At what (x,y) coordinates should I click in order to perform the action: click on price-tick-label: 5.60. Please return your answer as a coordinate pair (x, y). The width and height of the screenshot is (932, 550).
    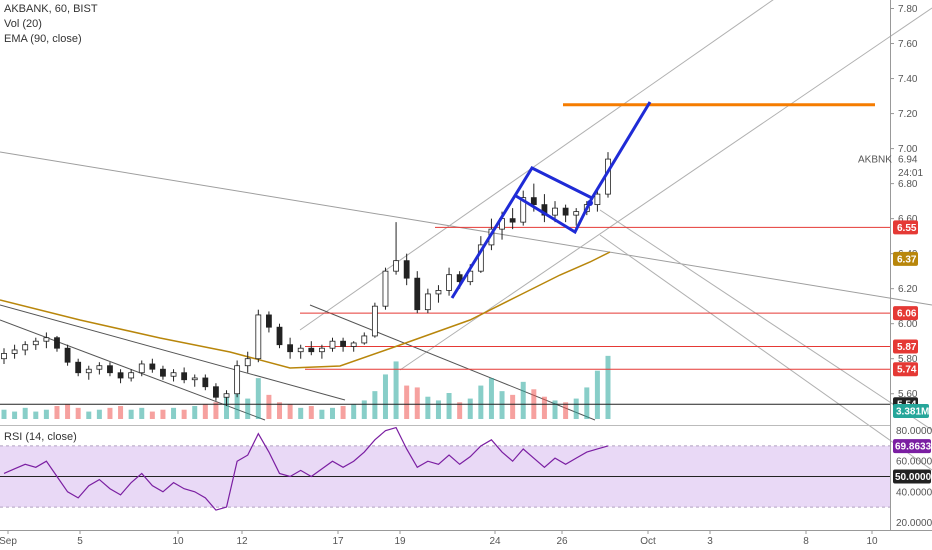
    Looking at the image, I should click on (908, 394).